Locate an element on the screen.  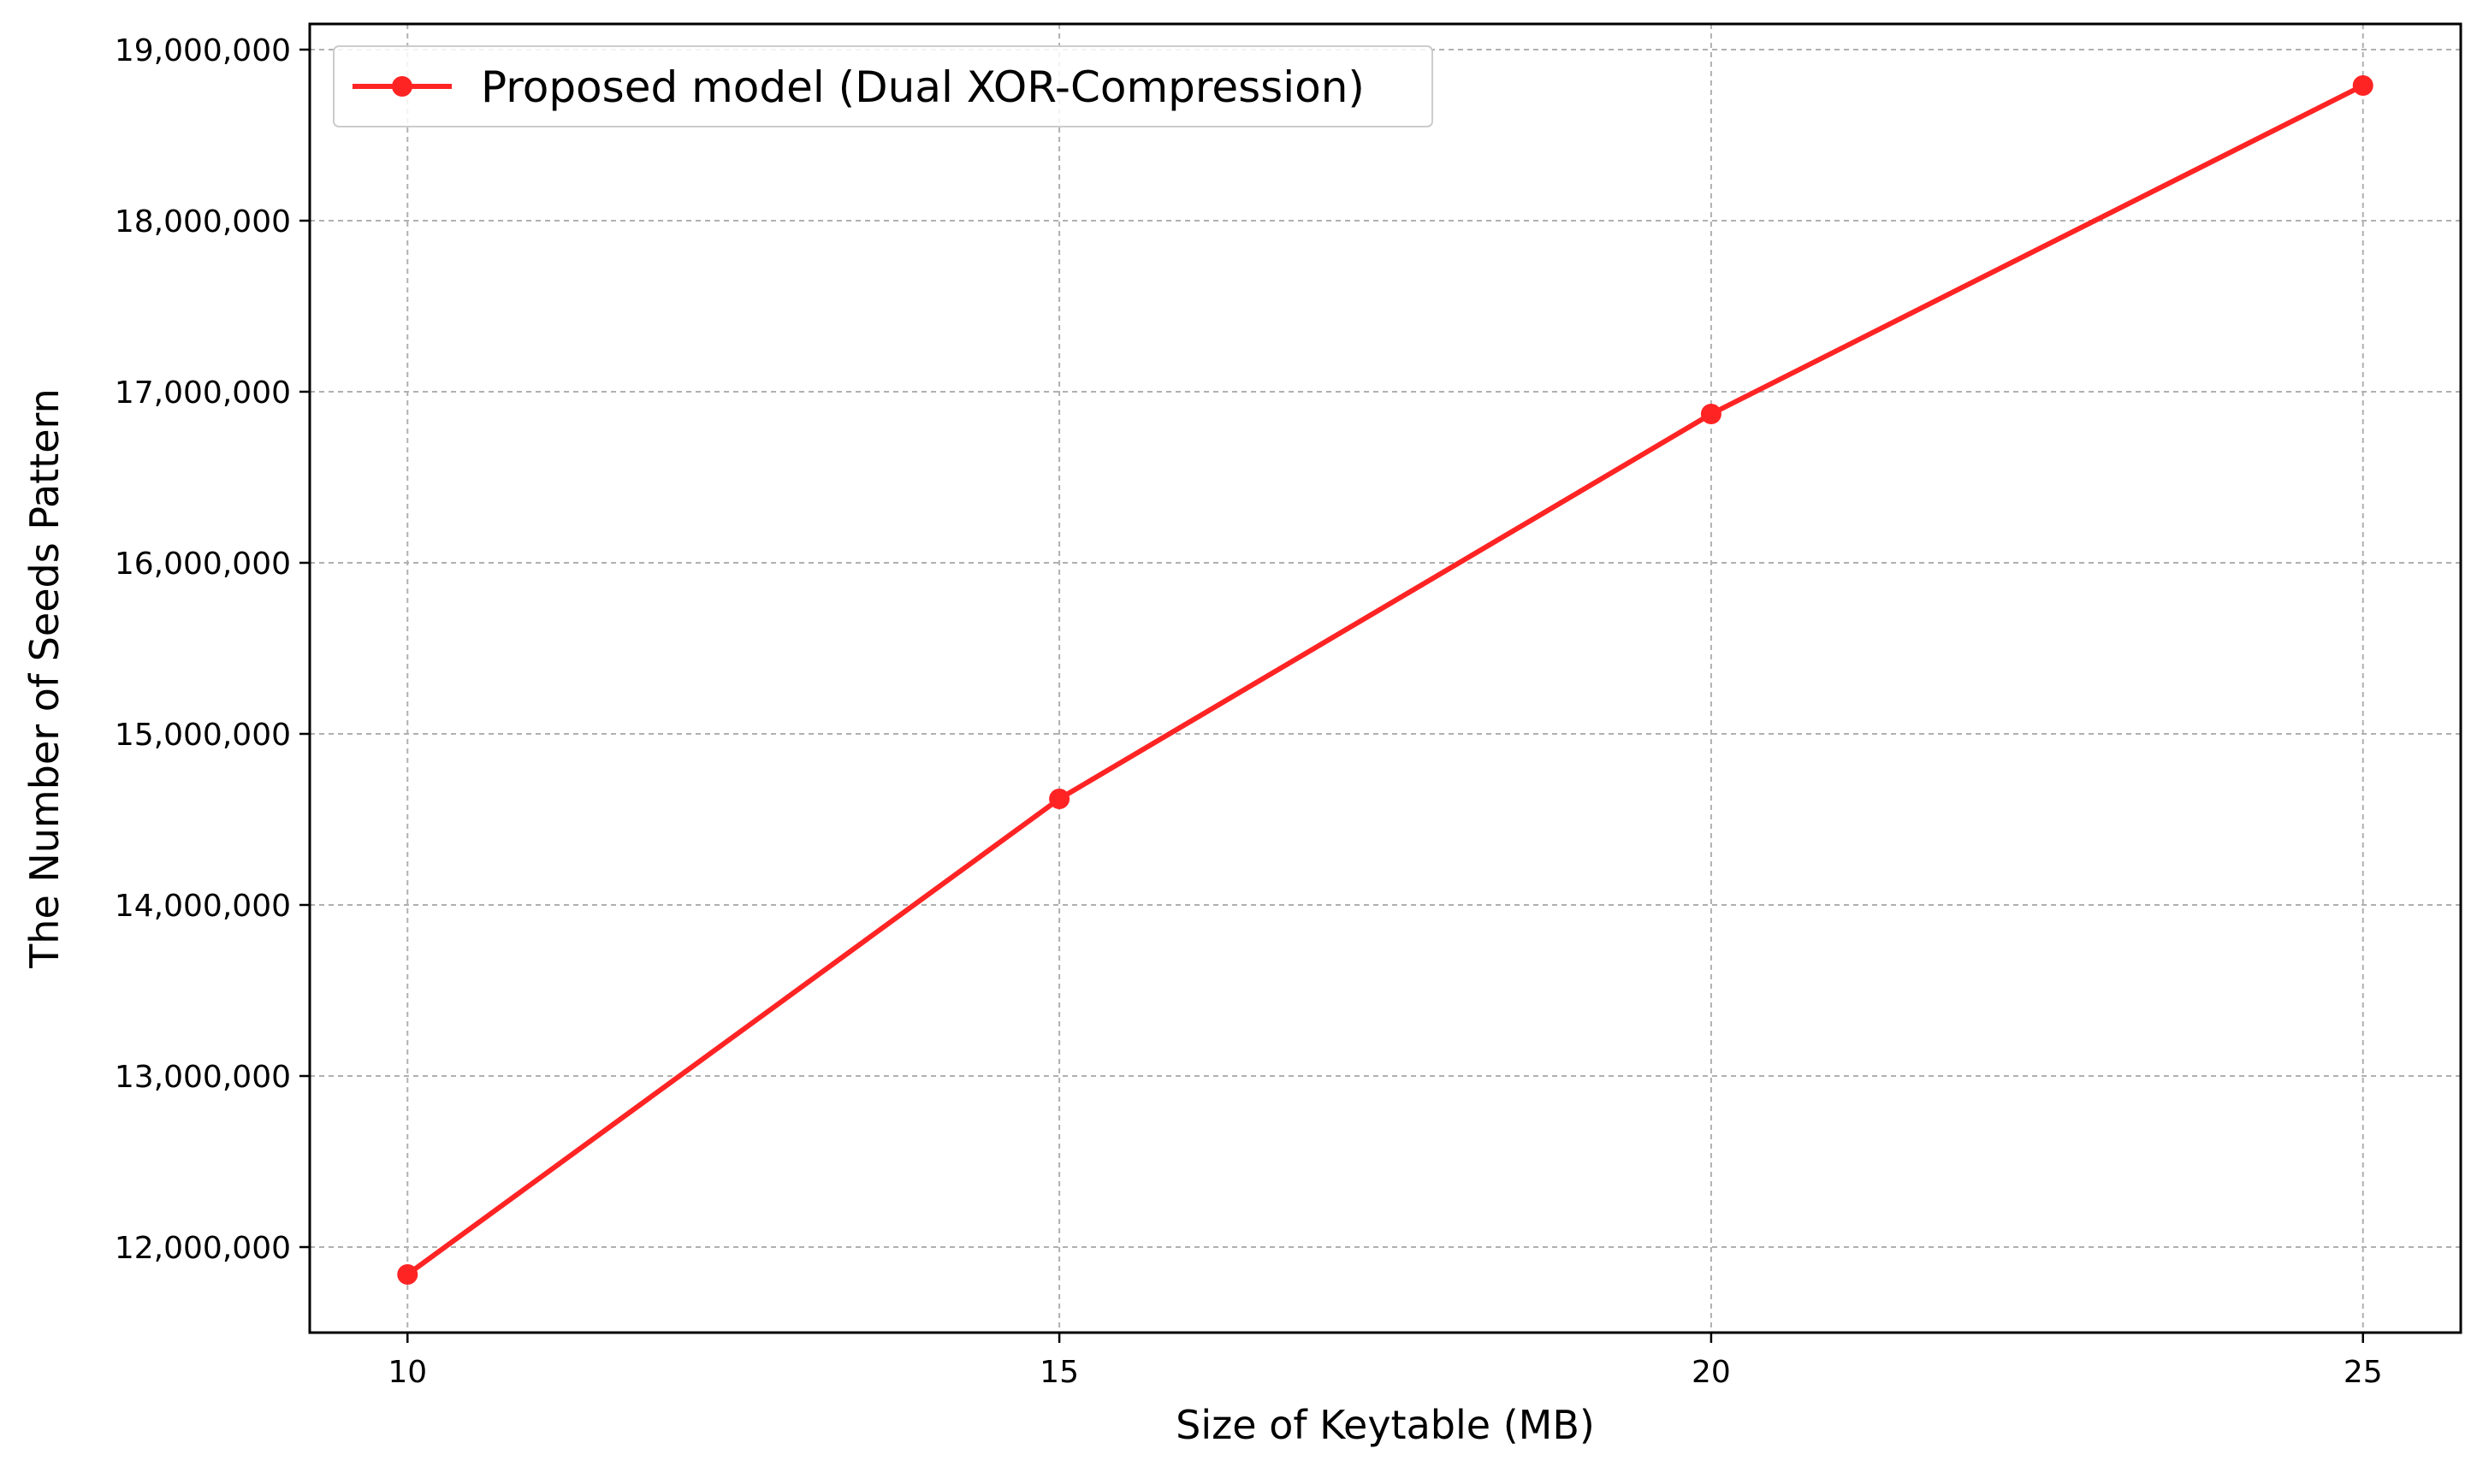
y-tick-label: 17,000,000 is located at coordinates (203, 393).